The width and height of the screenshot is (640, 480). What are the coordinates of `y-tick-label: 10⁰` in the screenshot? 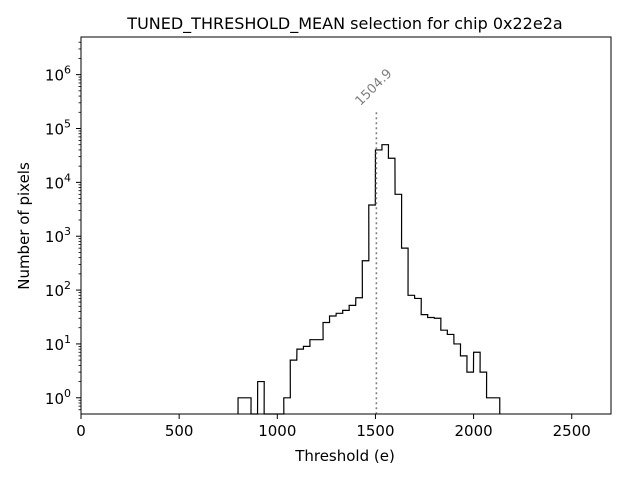 It's located at (58, 397).